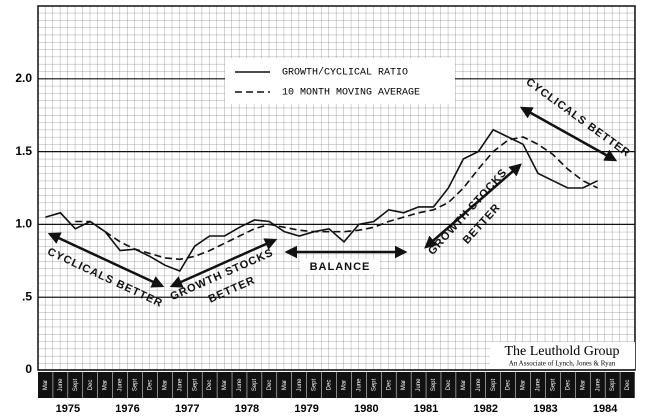  What do you see at coordinates (247, 409) in the screenshot?
I see `year-label: 1978` at bounding box center [247, 409].